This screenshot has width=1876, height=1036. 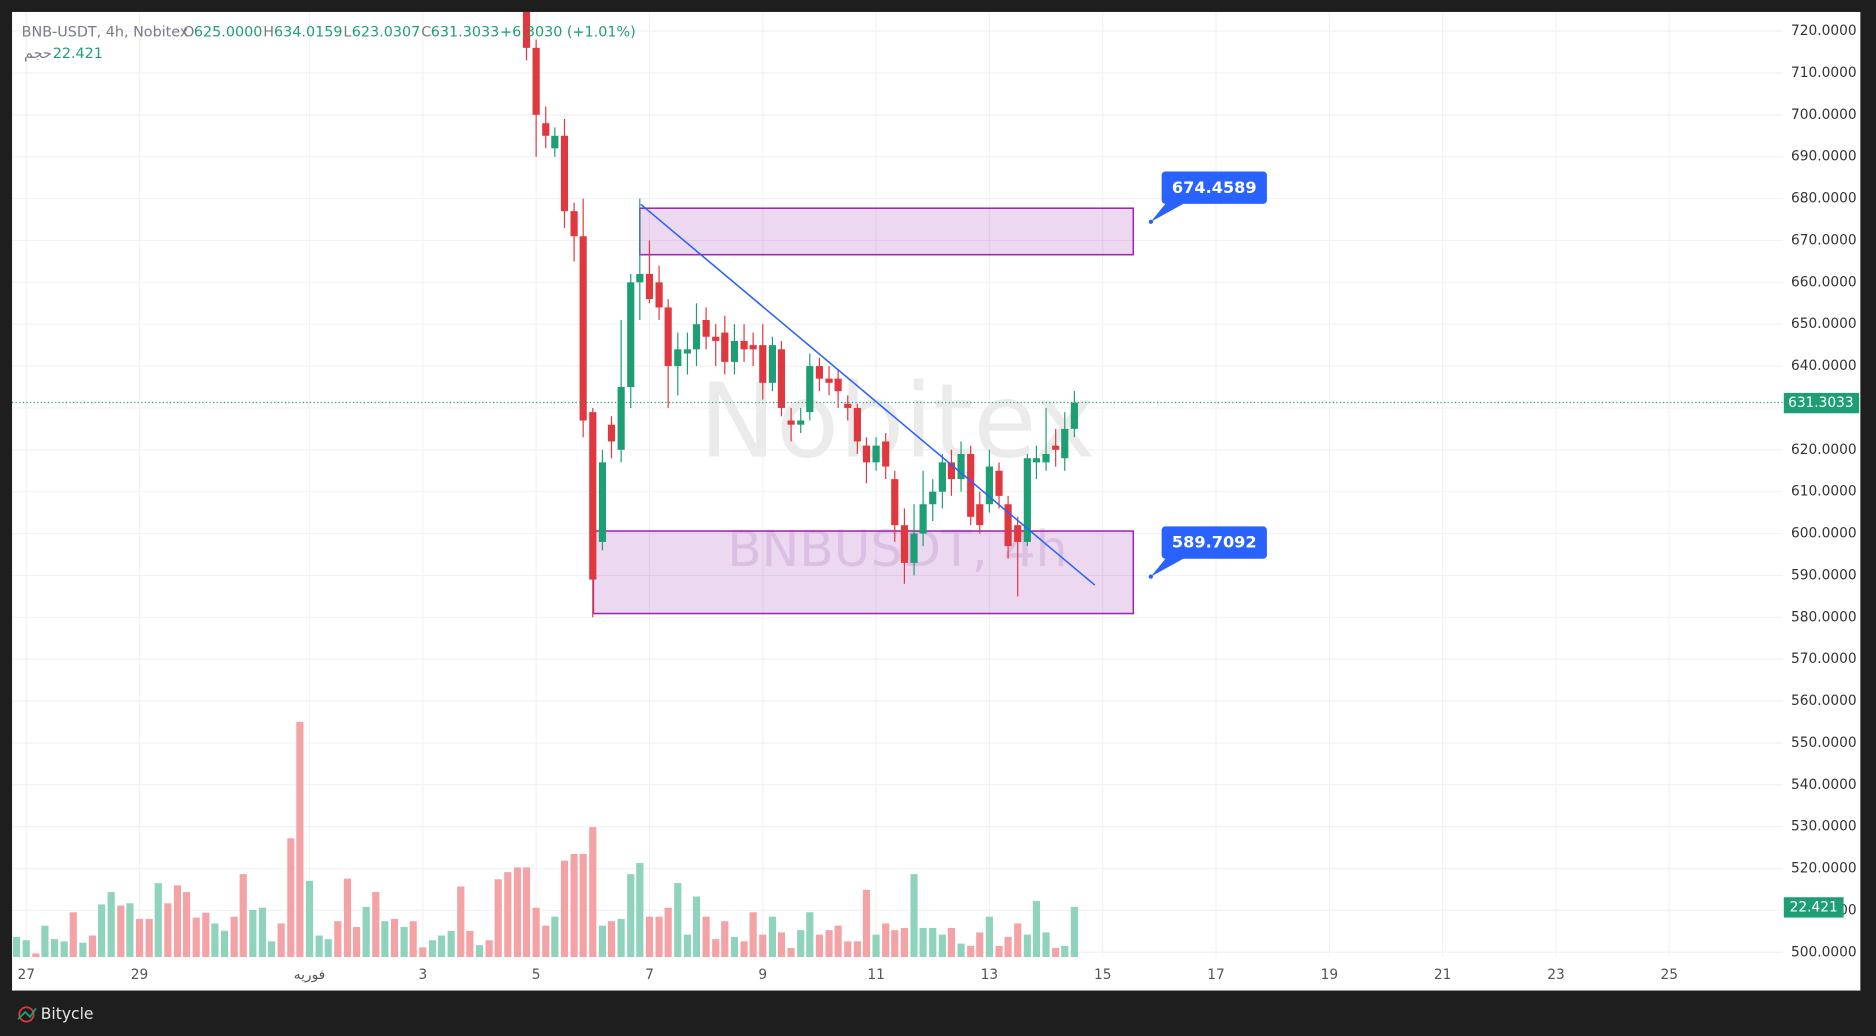 I want to click on y-tick-label: 610.0000, so click(x=1824, y=492).